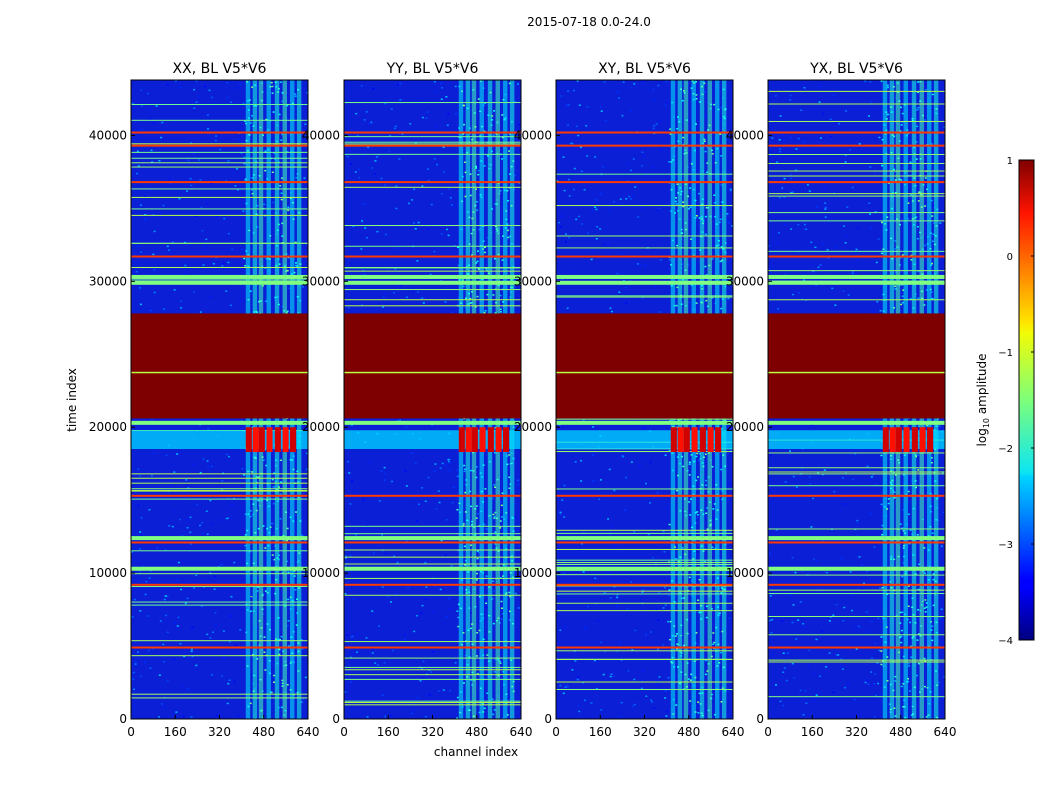 The image size is (1050, 800). I want to click on heatmap, so click(644, 399).